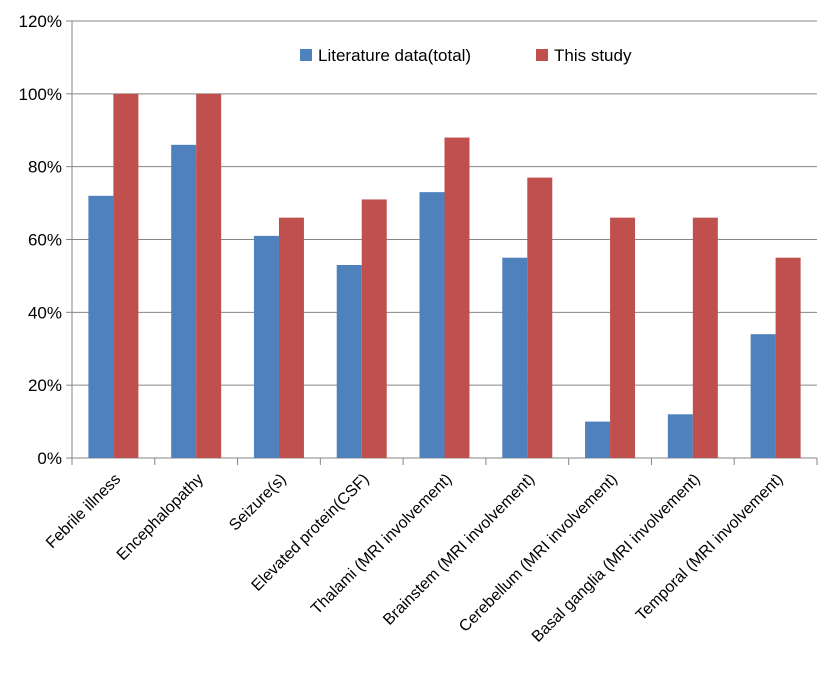 The width and height of the screenshot is (820, 692). What do you see at coordinates (381, 544) in the screenshot?
I see `x-category-label: Thalami (MRI involvement)` at bounding box center [381, 544].